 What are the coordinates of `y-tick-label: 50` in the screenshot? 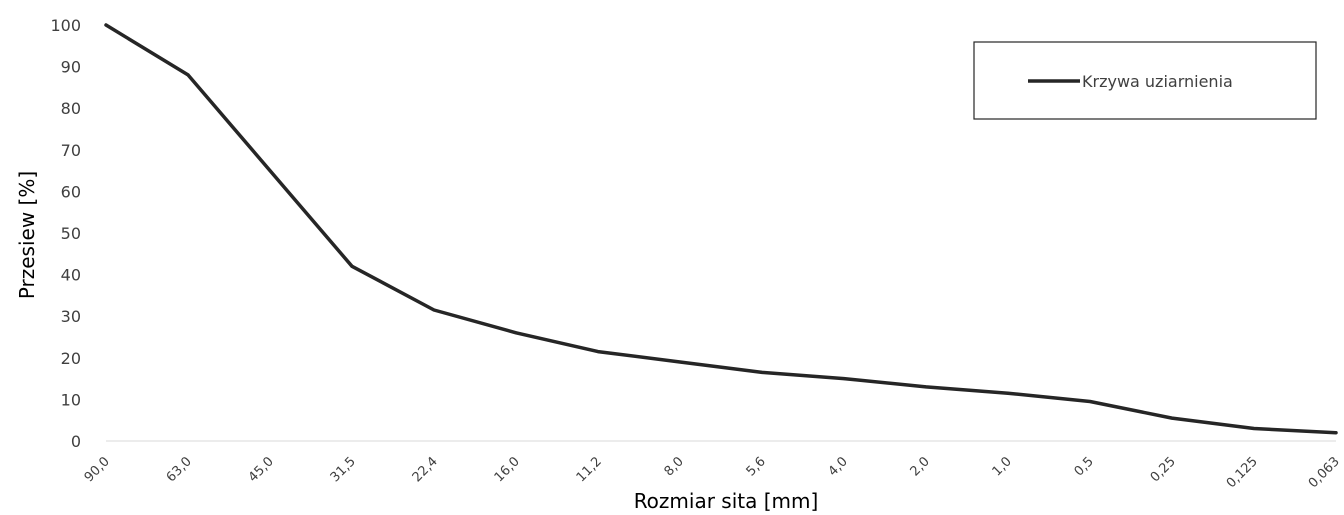 It's located at (71, 233).